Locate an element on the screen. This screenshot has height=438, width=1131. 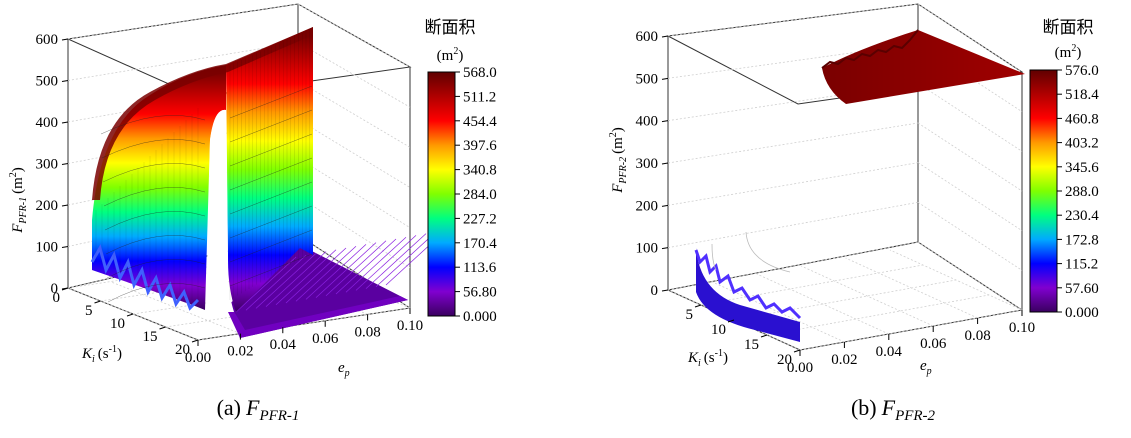
panel-a-ep-axis: 0.00 0.02 0.04 0.06 0.08 0.10 is located at coordinates (304, 337).